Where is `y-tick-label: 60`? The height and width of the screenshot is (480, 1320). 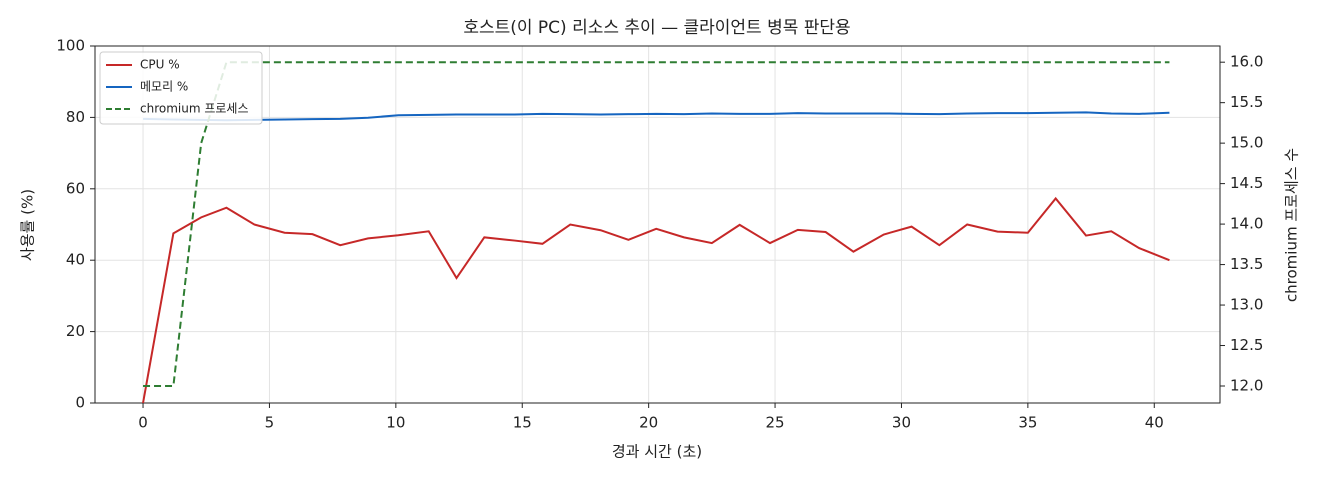 y-tick-label: 60 is located at coordinates (75, 188).